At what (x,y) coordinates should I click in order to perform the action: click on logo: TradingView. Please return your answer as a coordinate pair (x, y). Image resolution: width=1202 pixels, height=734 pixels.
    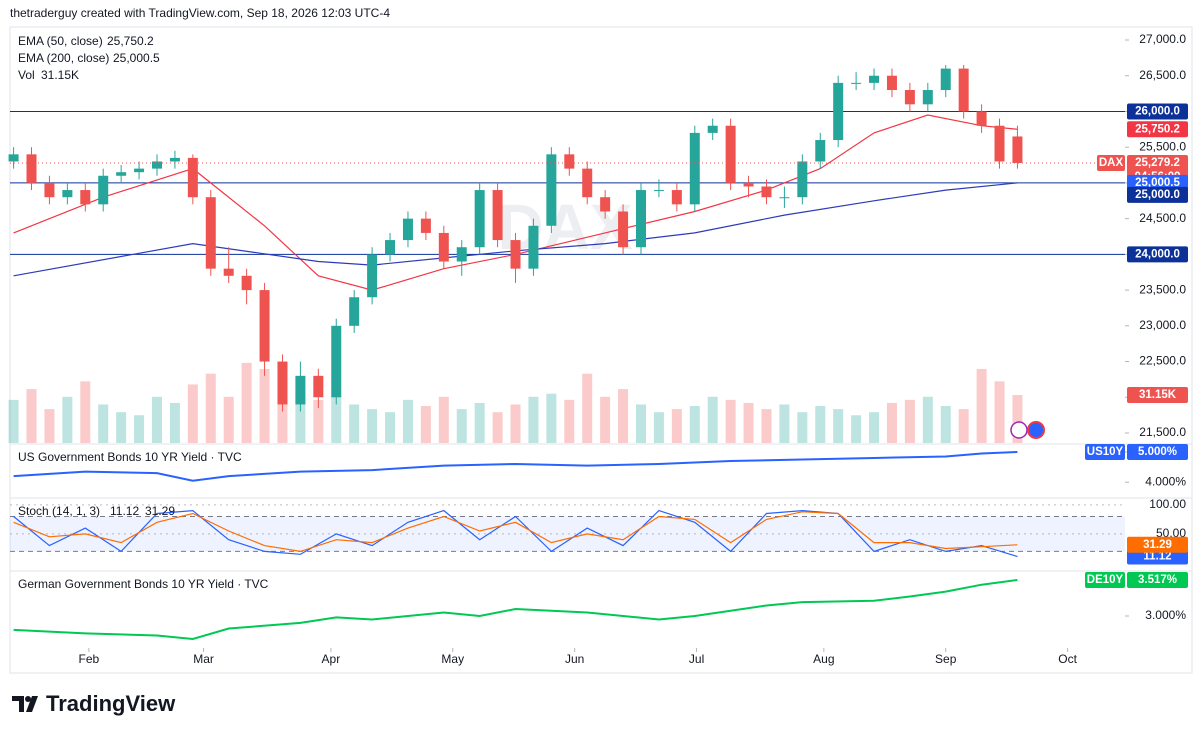
    Looking at the image, I should click on (94, 703).